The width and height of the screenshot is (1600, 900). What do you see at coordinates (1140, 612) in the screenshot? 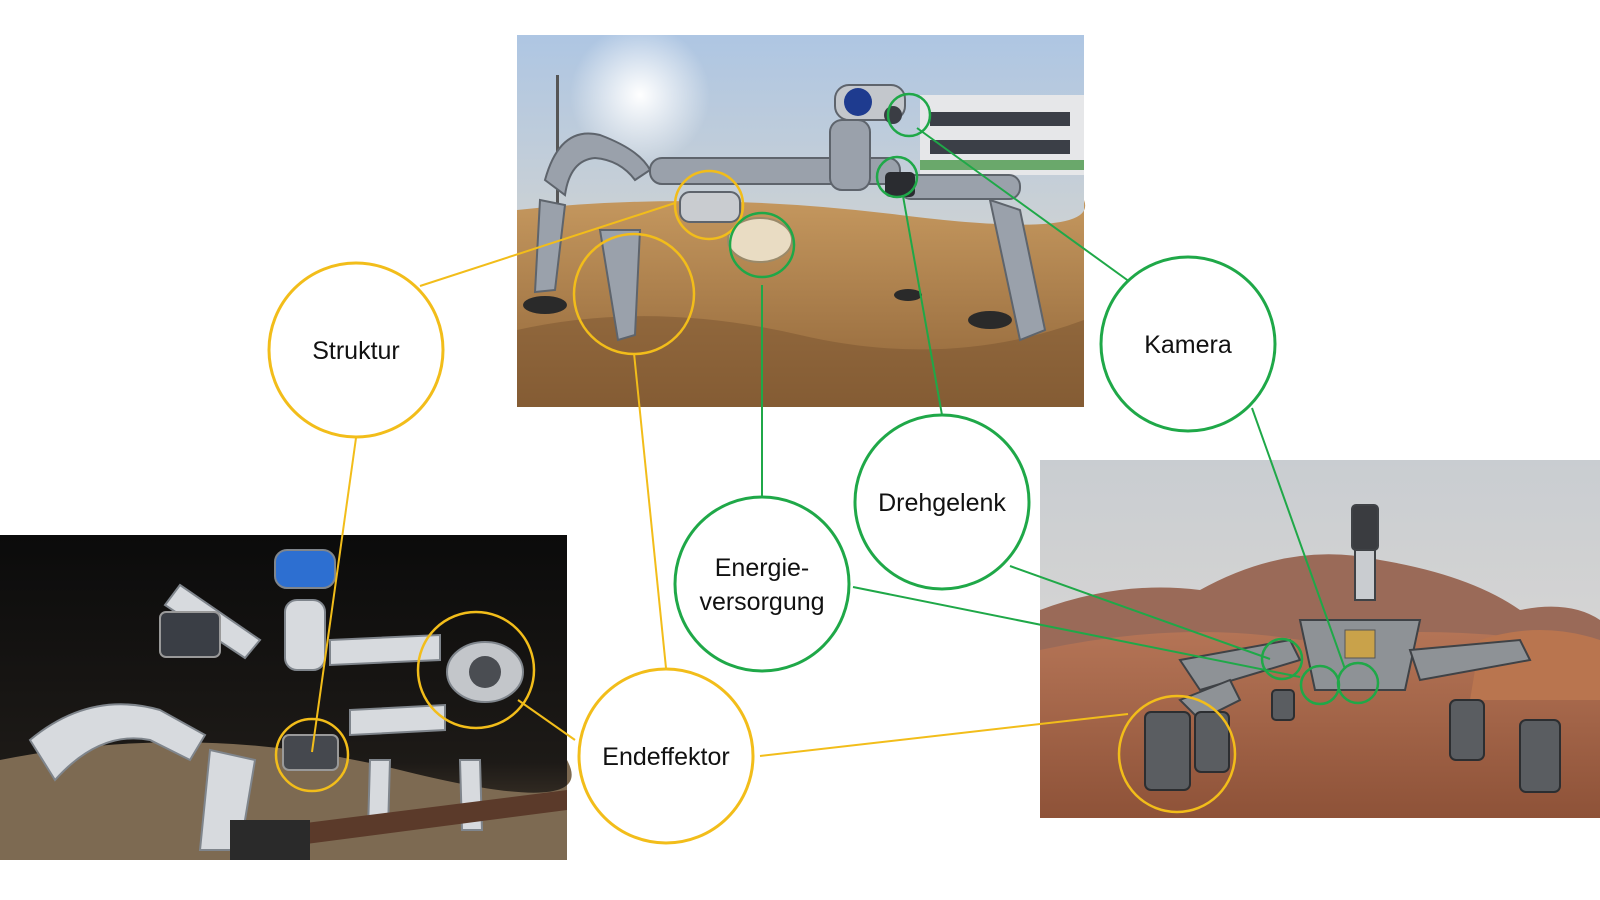
I see `line-drehgelenk-right` at bounding box center [1140, 612].